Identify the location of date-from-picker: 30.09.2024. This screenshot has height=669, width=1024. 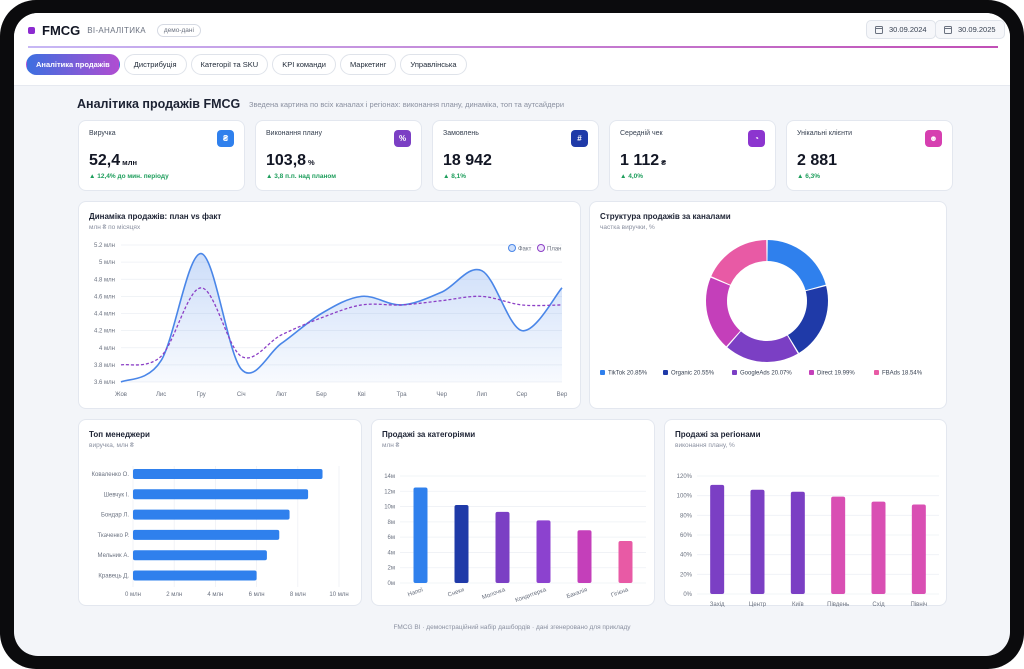
(901, 29).